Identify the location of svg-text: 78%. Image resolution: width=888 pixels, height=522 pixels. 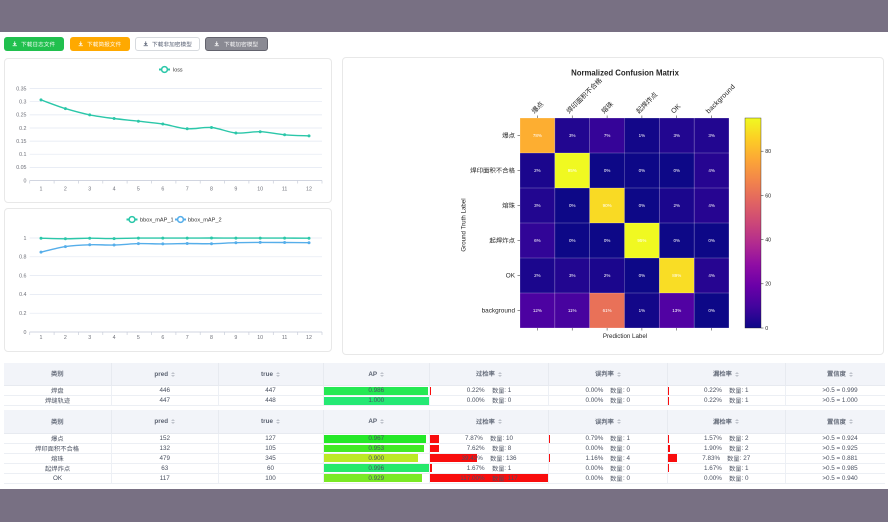
(537, 135).